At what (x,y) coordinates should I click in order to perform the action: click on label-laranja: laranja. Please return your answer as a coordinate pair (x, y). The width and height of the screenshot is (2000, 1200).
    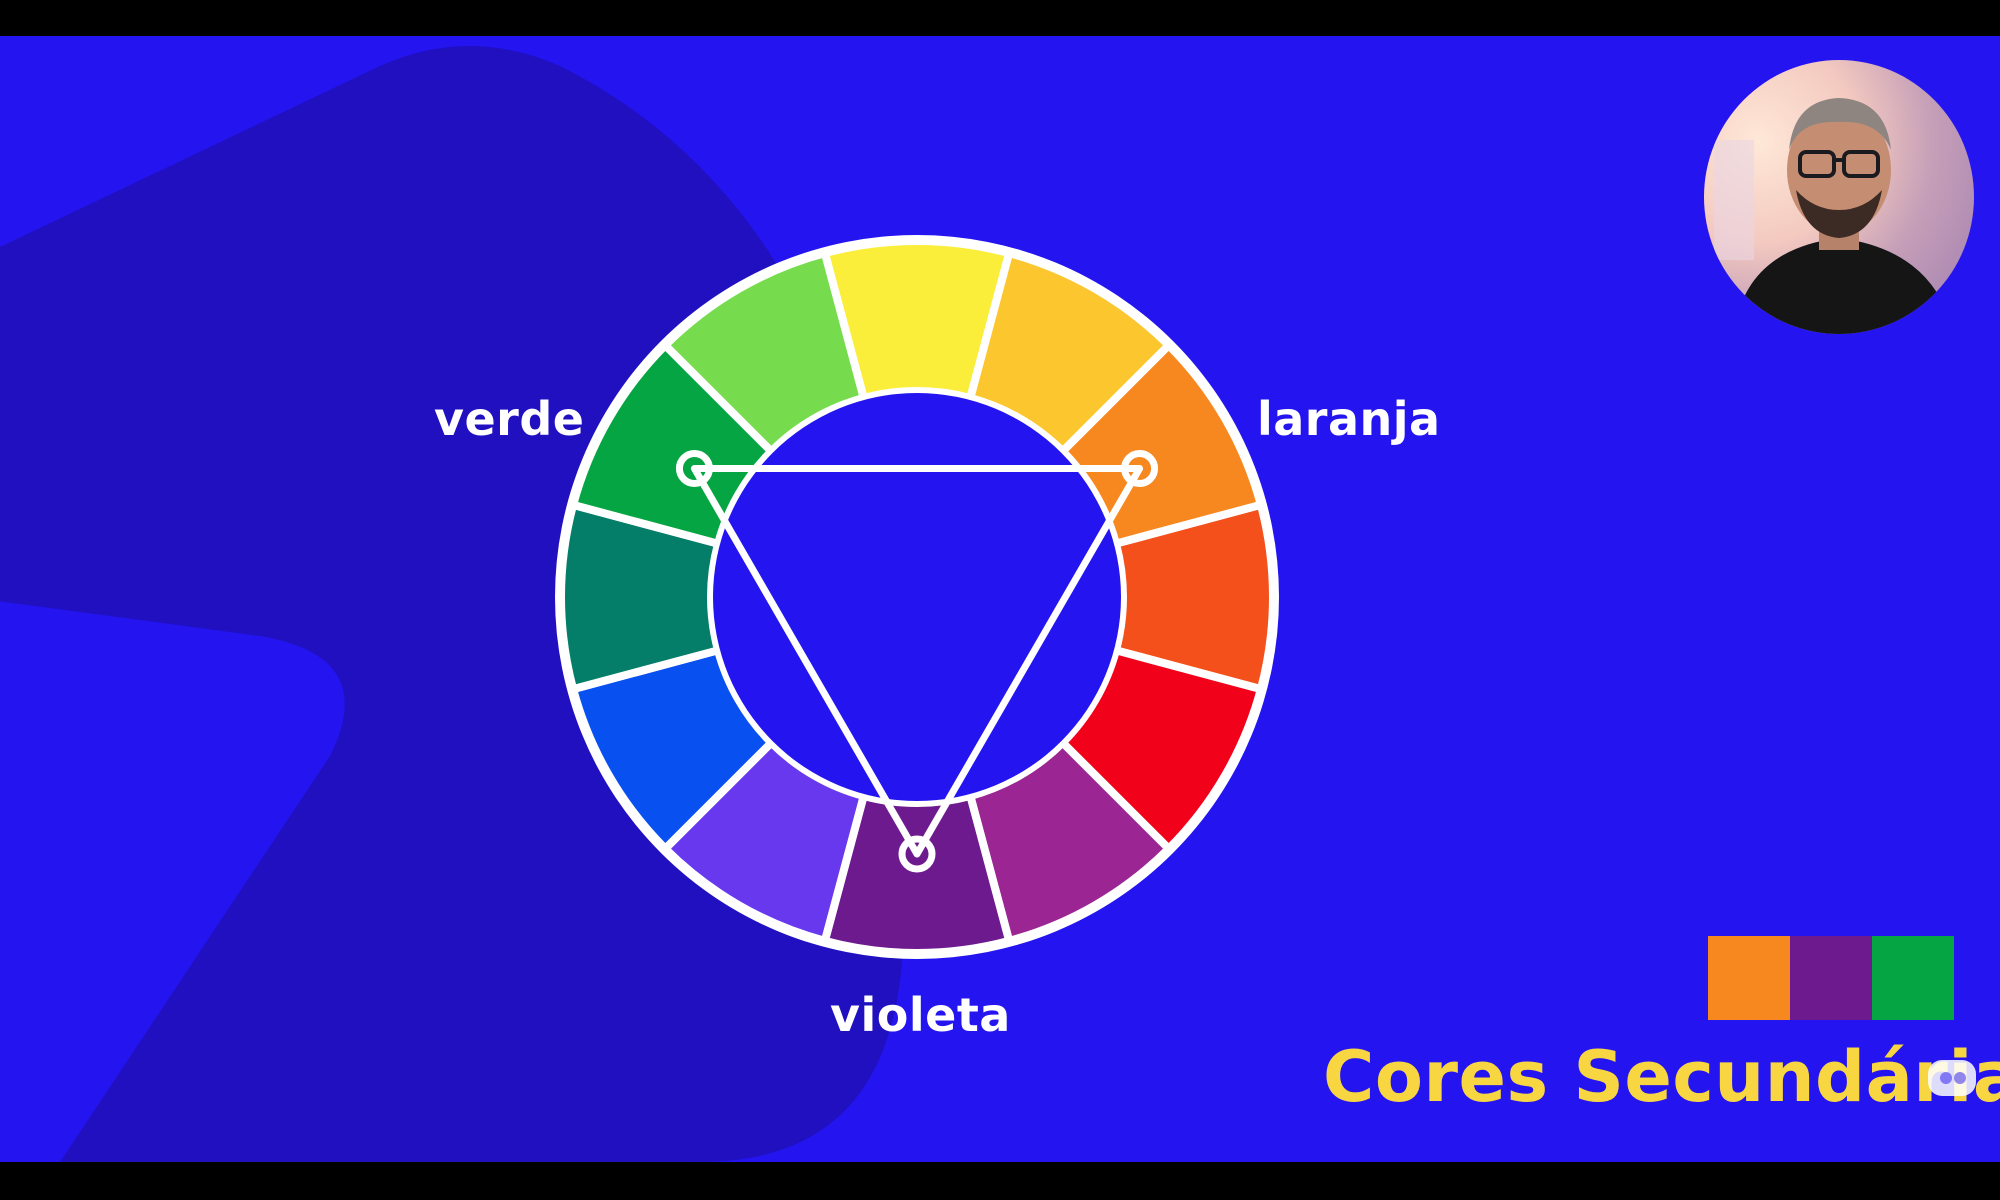
    Looking at the image, I should click on (1349, 419).